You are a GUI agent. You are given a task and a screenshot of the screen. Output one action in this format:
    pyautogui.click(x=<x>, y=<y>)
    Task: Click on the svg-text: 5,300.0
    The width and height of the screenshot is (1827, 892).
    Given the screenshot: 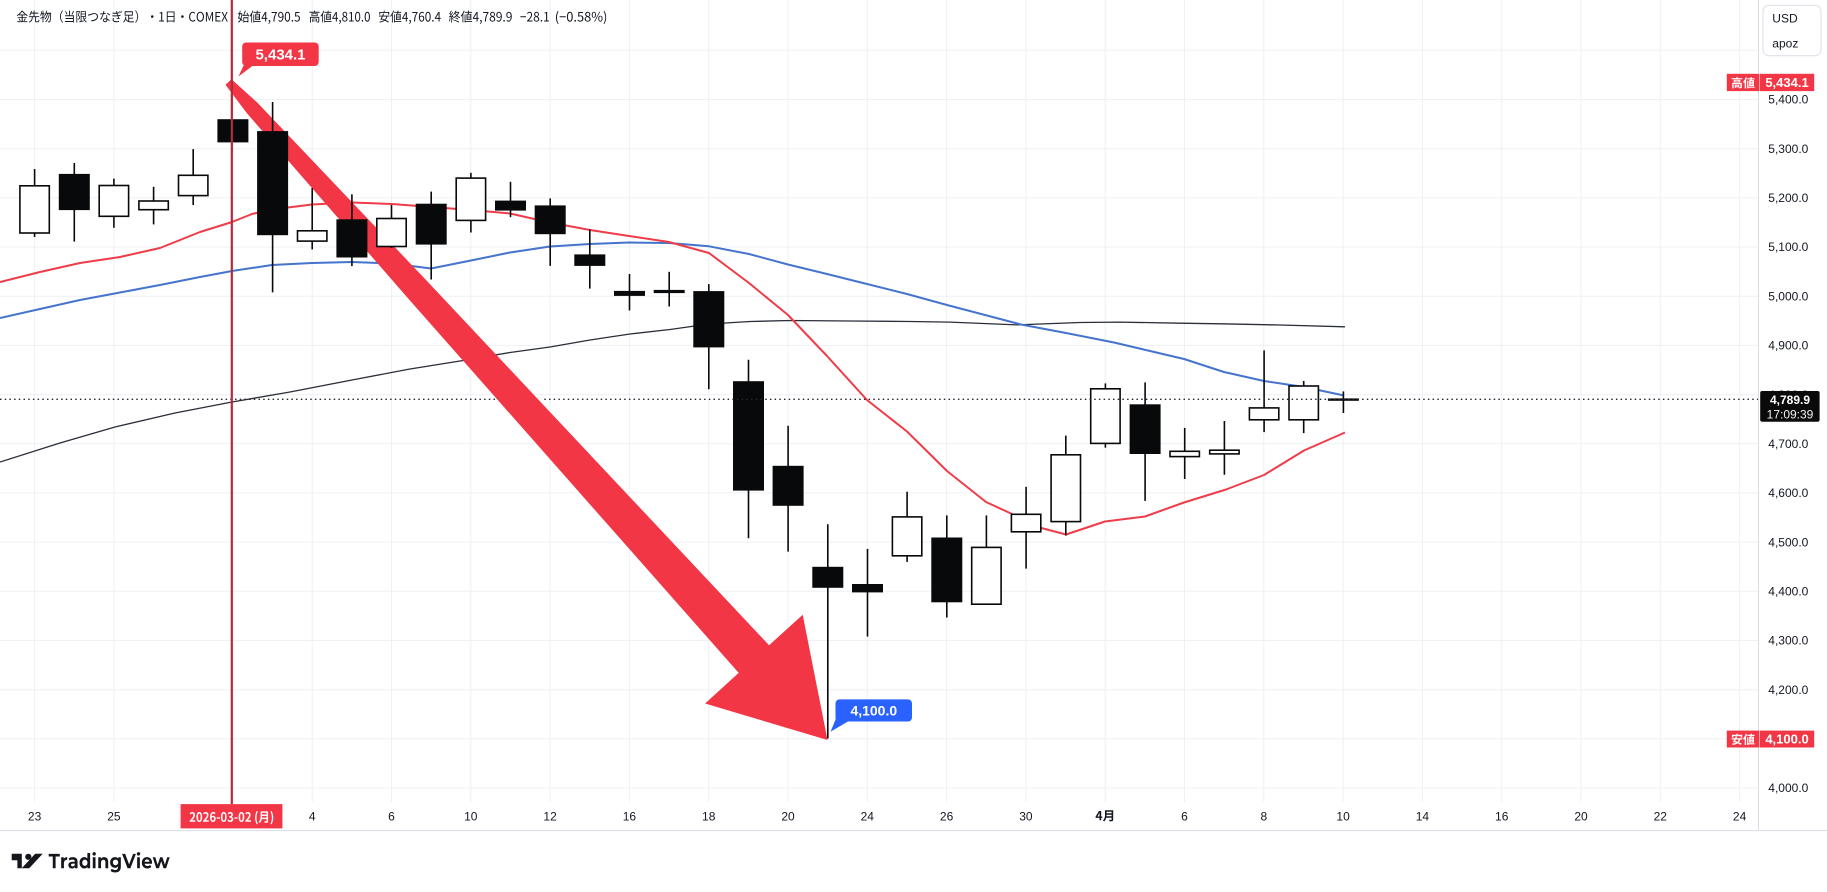 What is the action you would take?
    pyautogui.click(x=1788, y=149)
    